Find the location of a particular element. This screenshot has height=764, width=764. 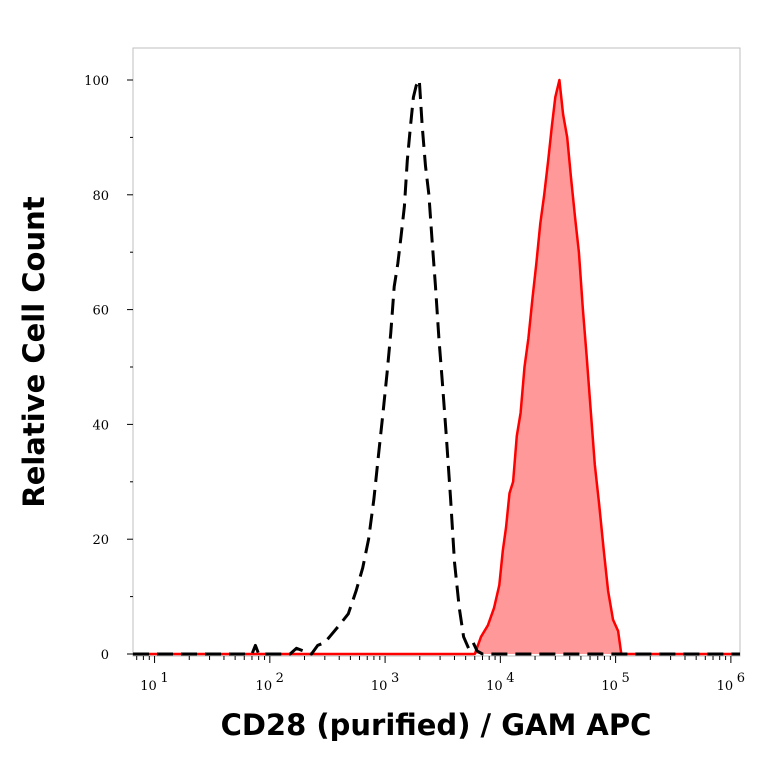

y-tick-label: 60 is located at coordinates (100, 311).